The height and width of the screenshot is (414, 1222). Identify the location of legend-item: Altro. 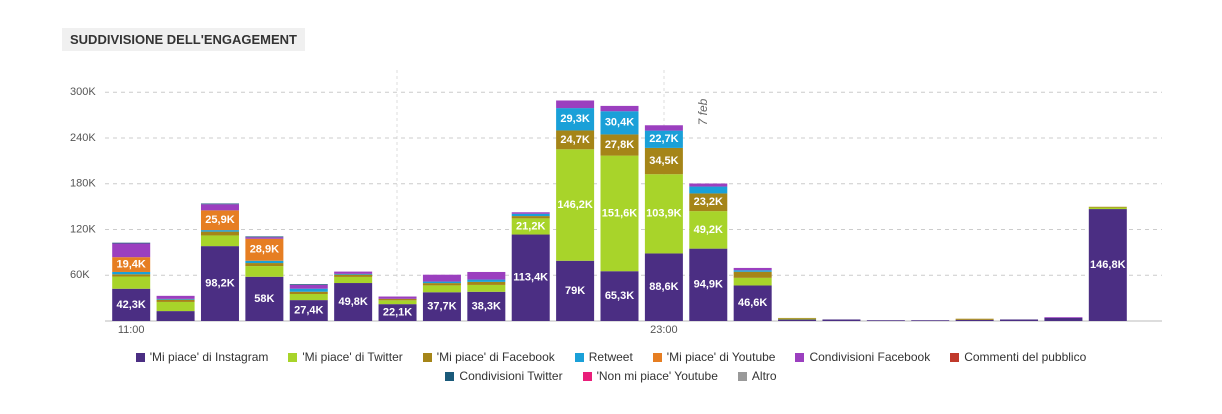
(757, 376).